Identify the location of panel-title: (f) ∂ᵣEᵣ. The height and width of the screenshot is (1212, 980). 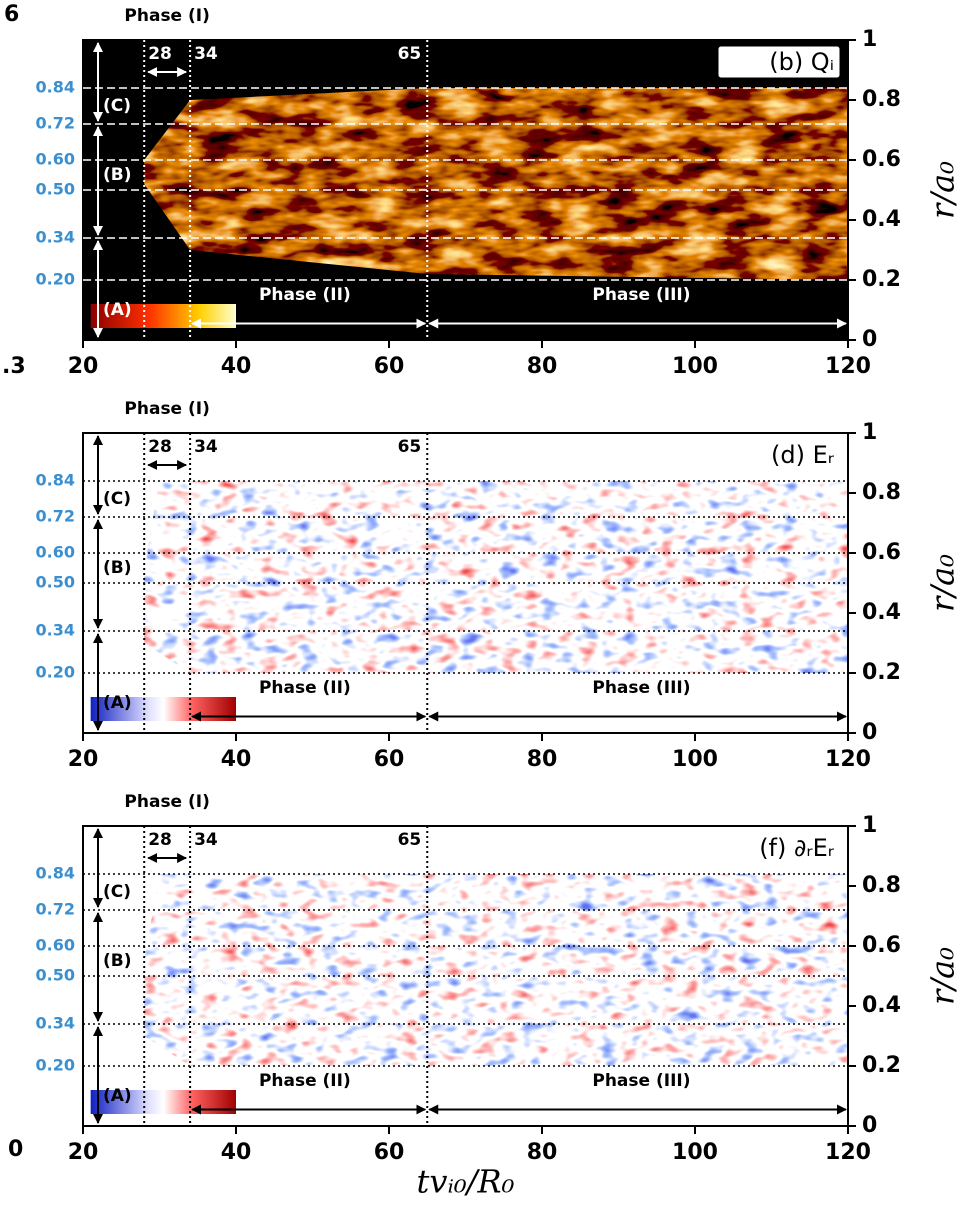
(797, 848).